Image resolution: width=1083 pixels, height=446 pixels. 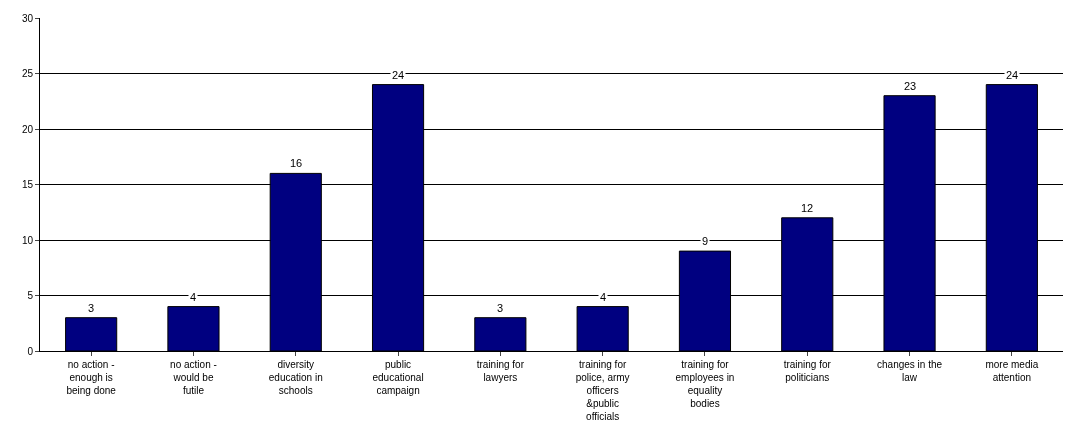 What do you see at coordinates (807, 208) in the screenshot?
I see `data-label: 12` at bounding box center [807, 208].